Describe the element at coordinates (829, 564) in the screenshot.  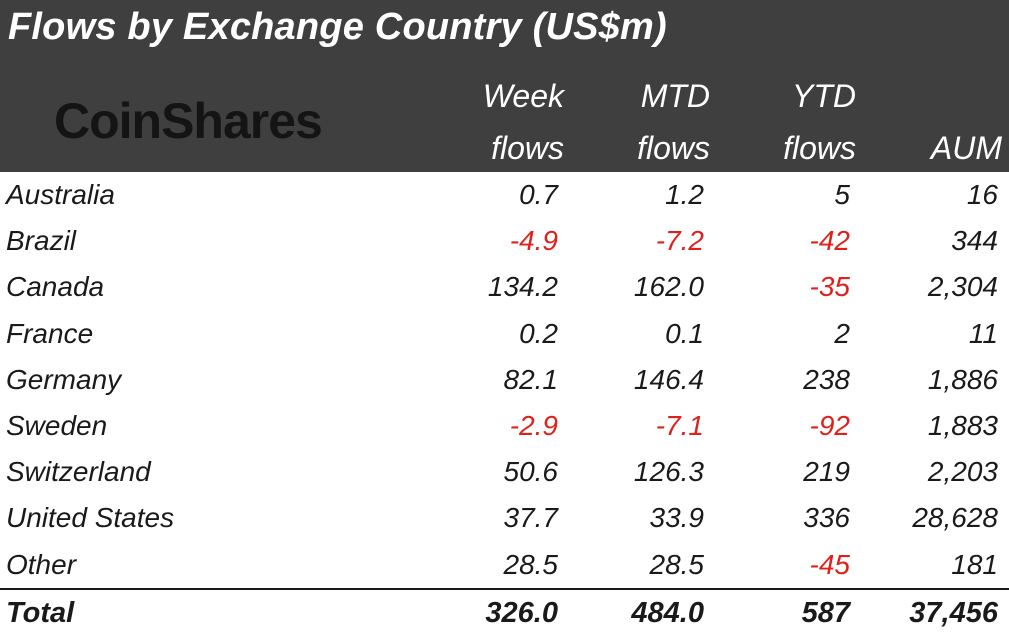
I see `cell-ytd: -45` at that location.